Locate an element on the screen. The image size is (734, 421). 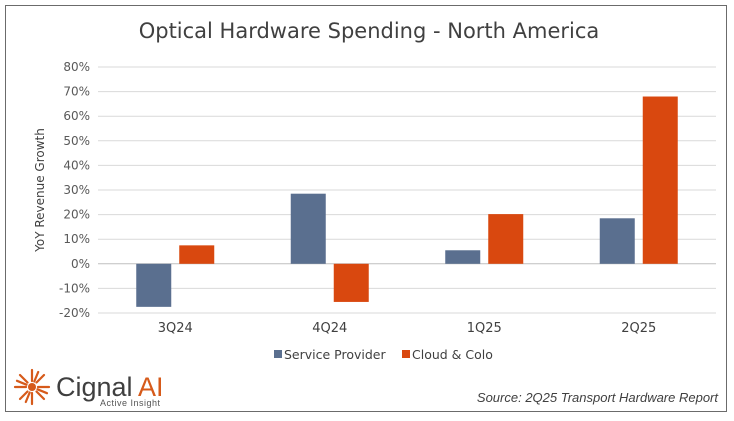
y-tick-label: -10% is located at coordinates (74, 288).